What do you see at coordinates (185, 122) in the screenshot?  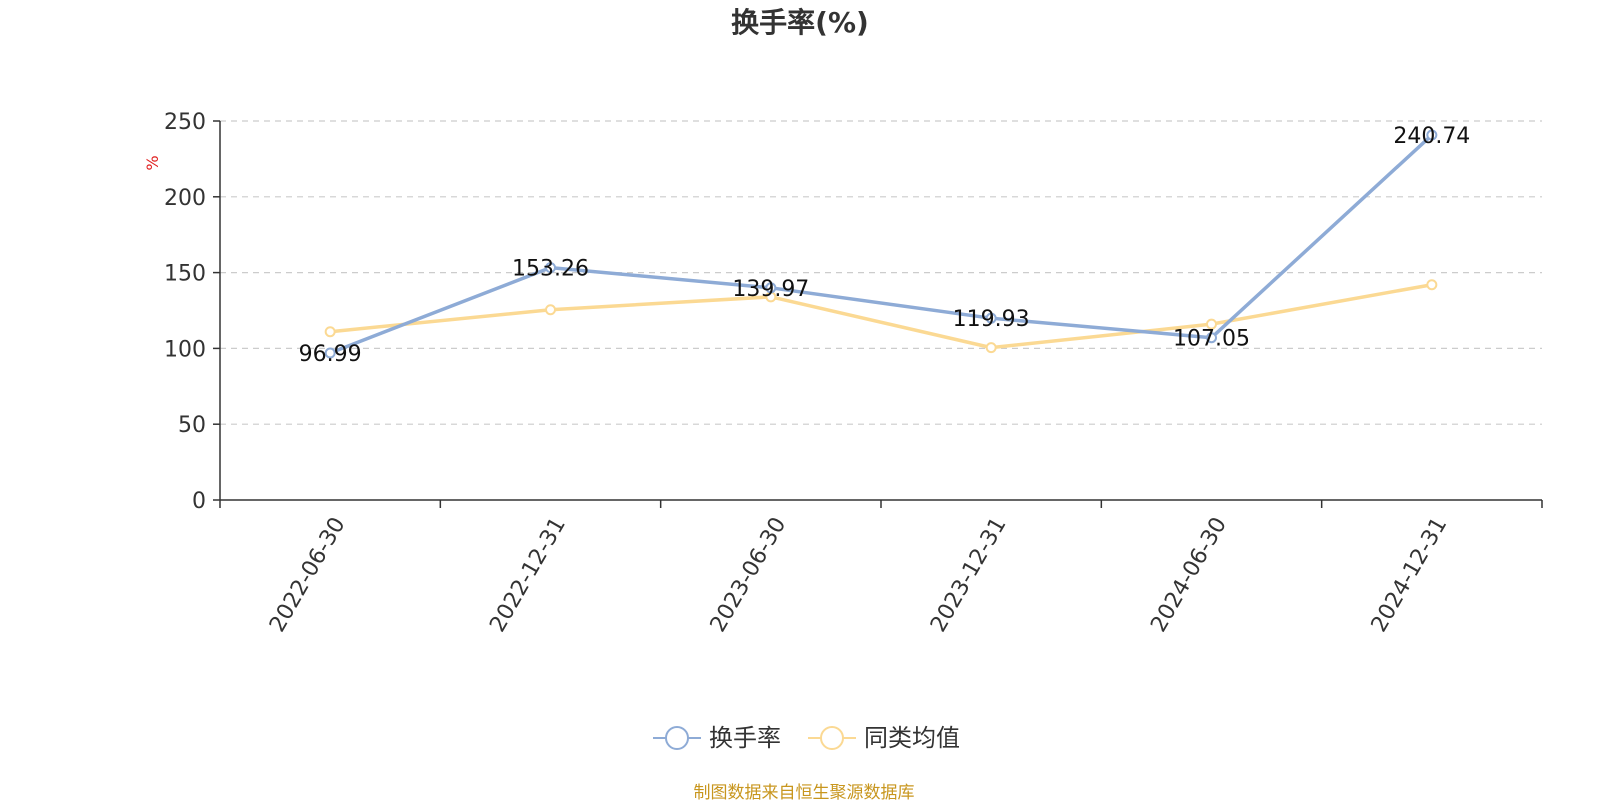 I see `y-tick-label: 250` at bounding box center [185, 122].